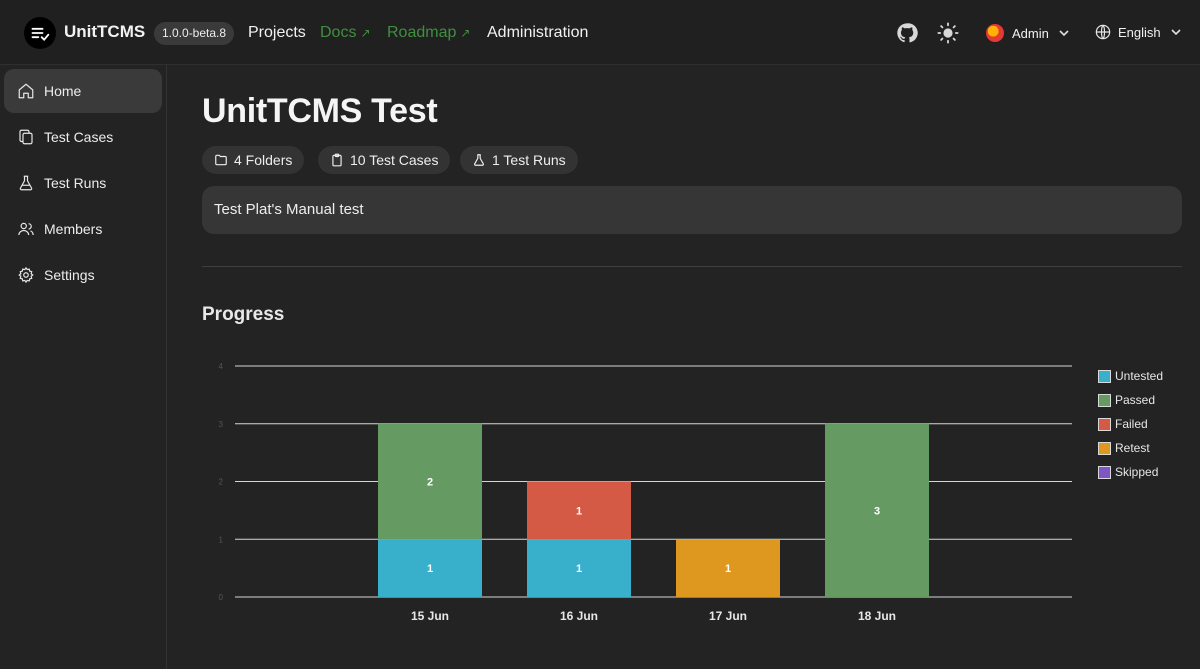 The width and height of the screenshot is (1200, 669). I want to click on test-cases-chip: 10 Test Cases, so click(384, 160).